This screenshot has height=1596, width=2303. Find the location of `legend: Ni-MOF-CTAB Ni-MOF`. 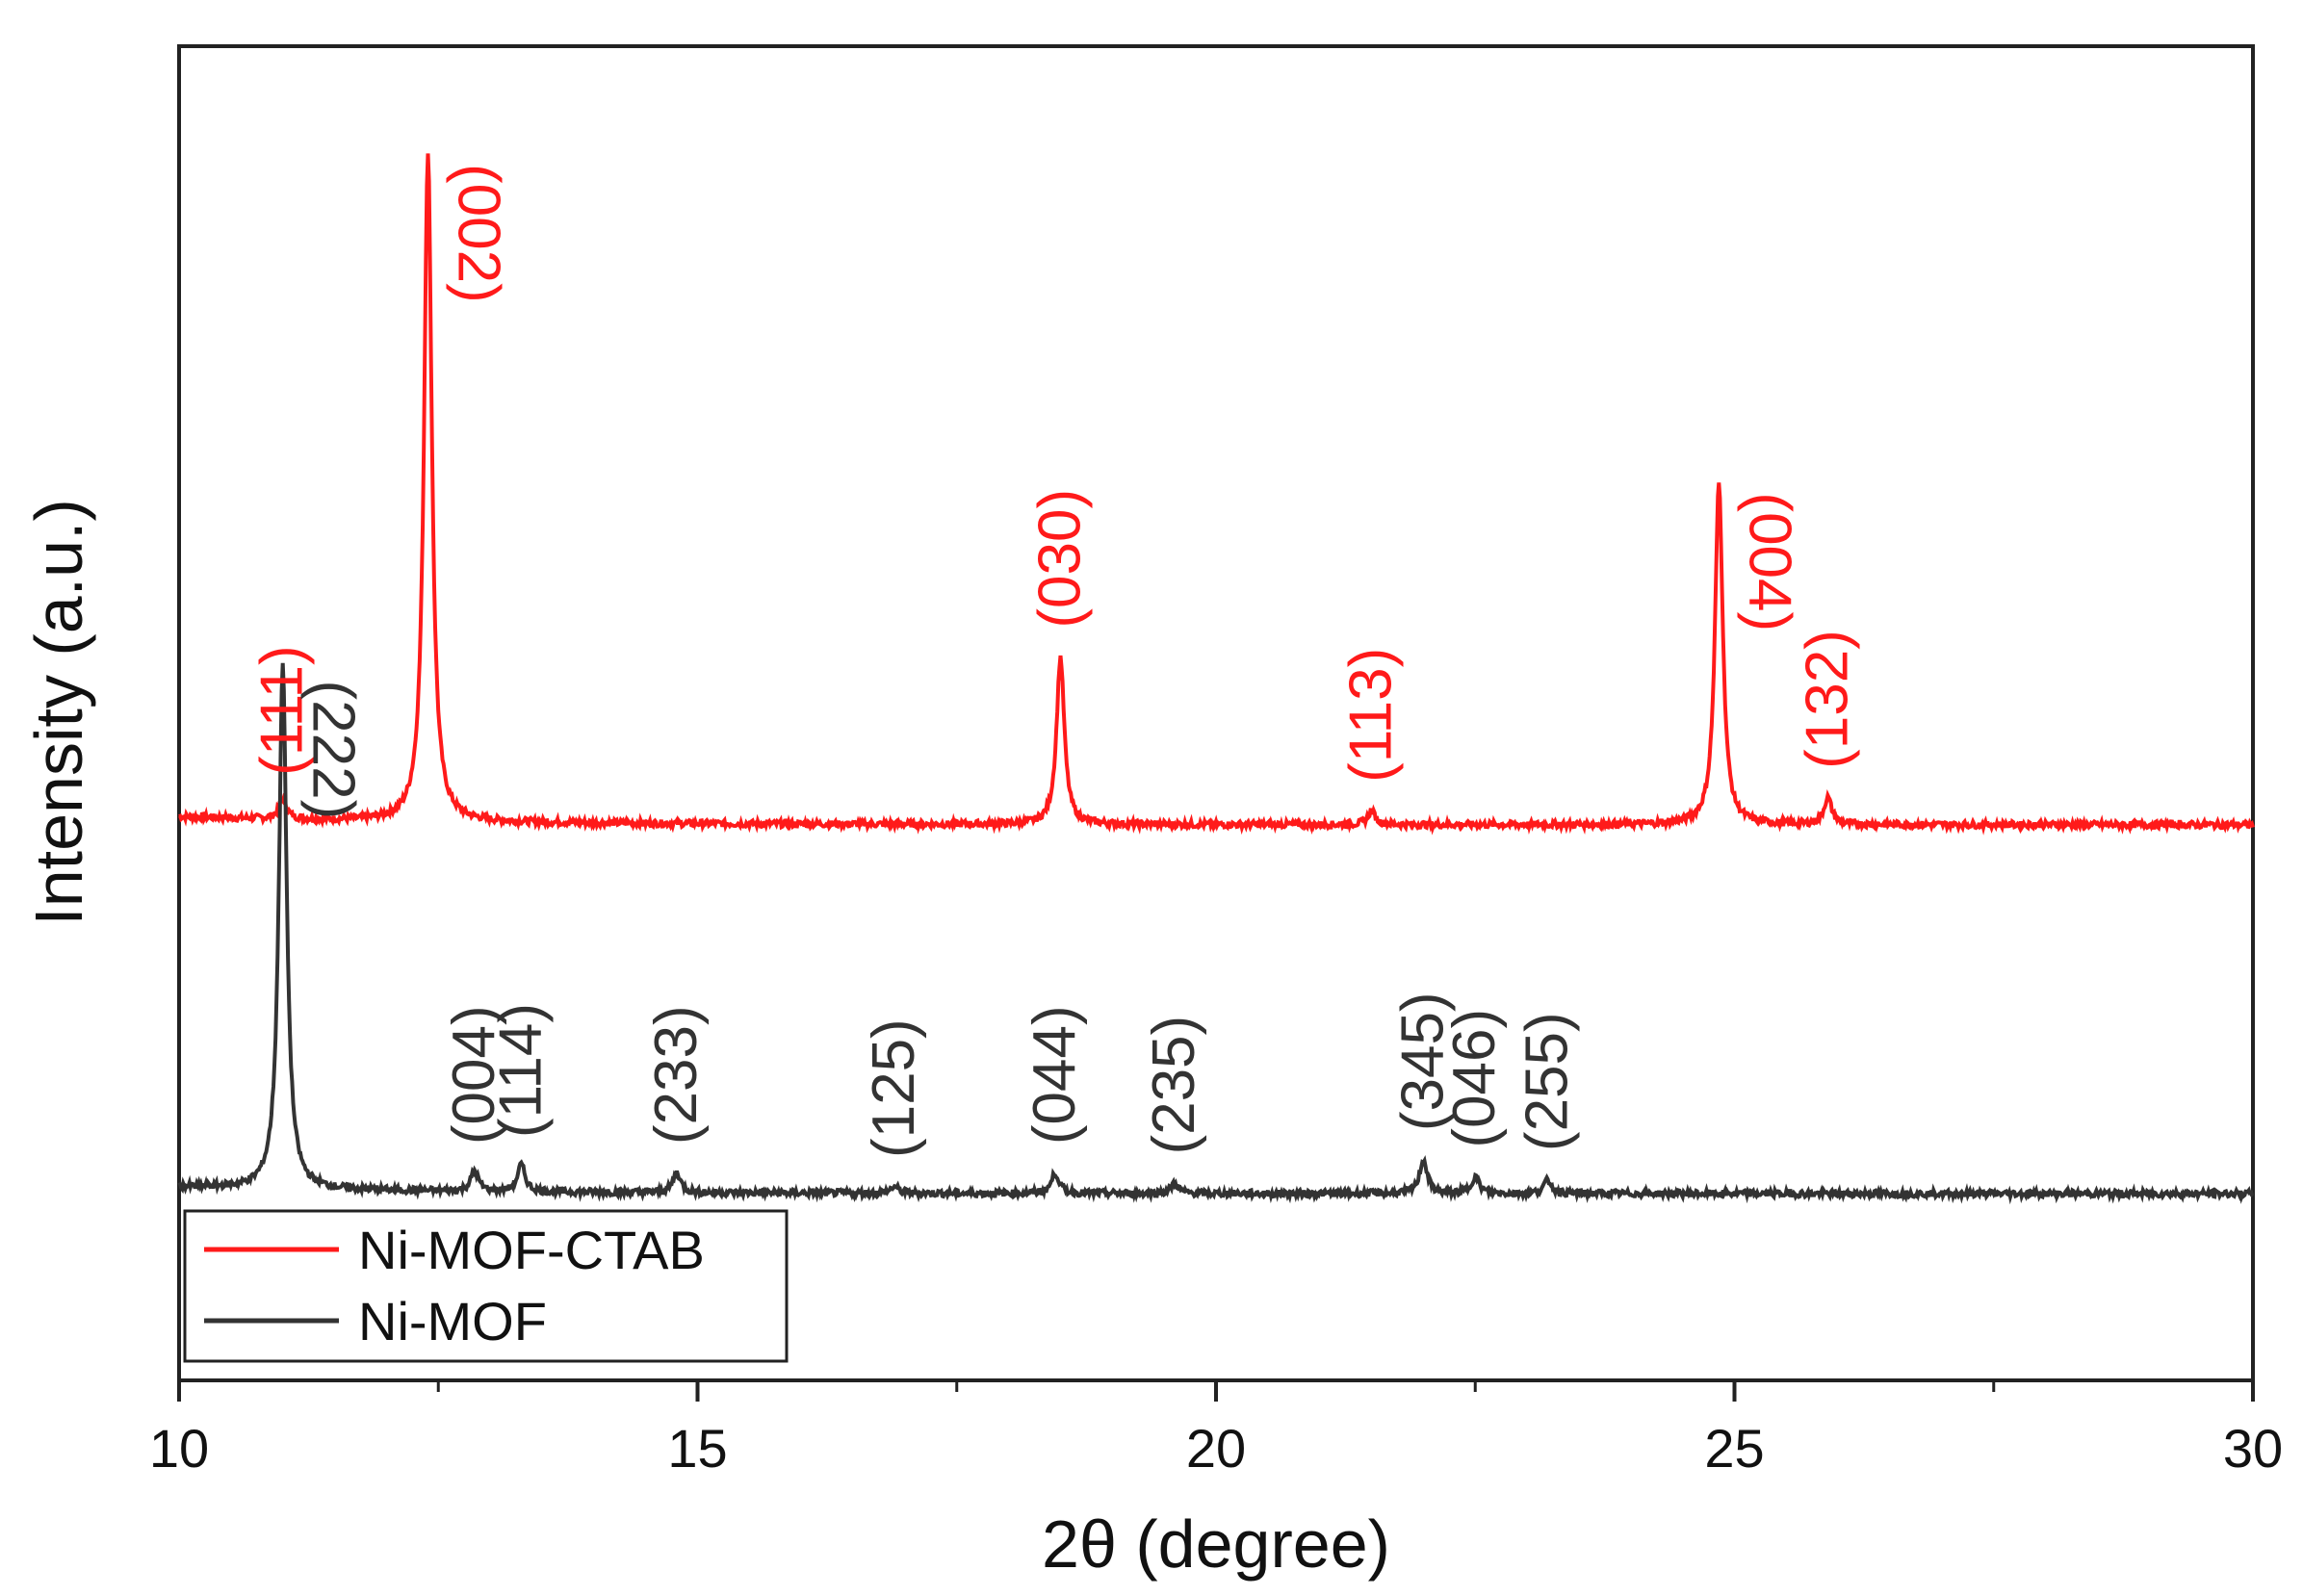

legend: Ni-MOF-CTAB Ni-MOF is located at coordinates (486, 1286).